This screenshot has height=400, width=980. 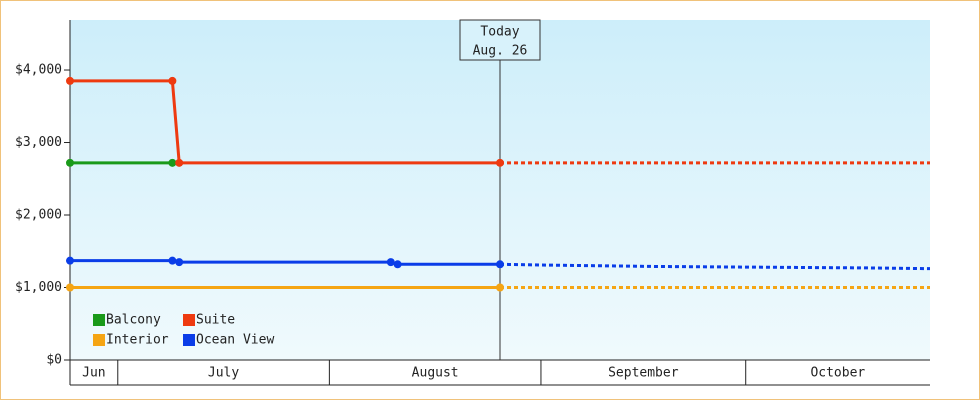 I want to click on legend-label: Ocean View, so click(x=235, y=340).